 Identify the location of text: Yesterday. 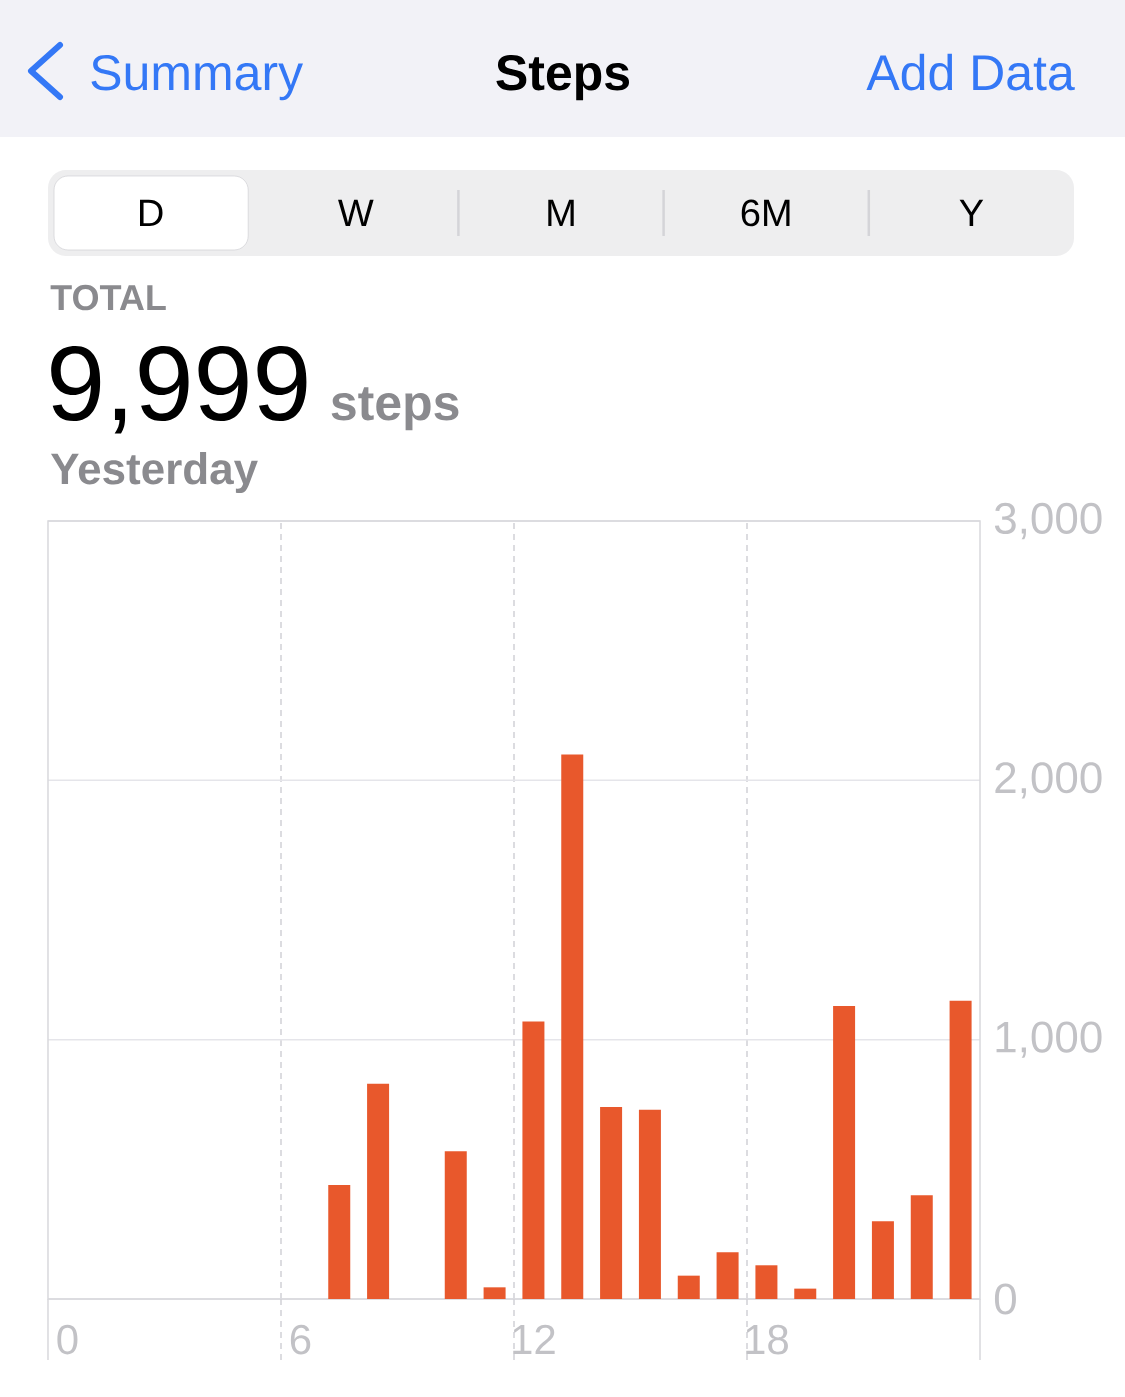
(154, 473).